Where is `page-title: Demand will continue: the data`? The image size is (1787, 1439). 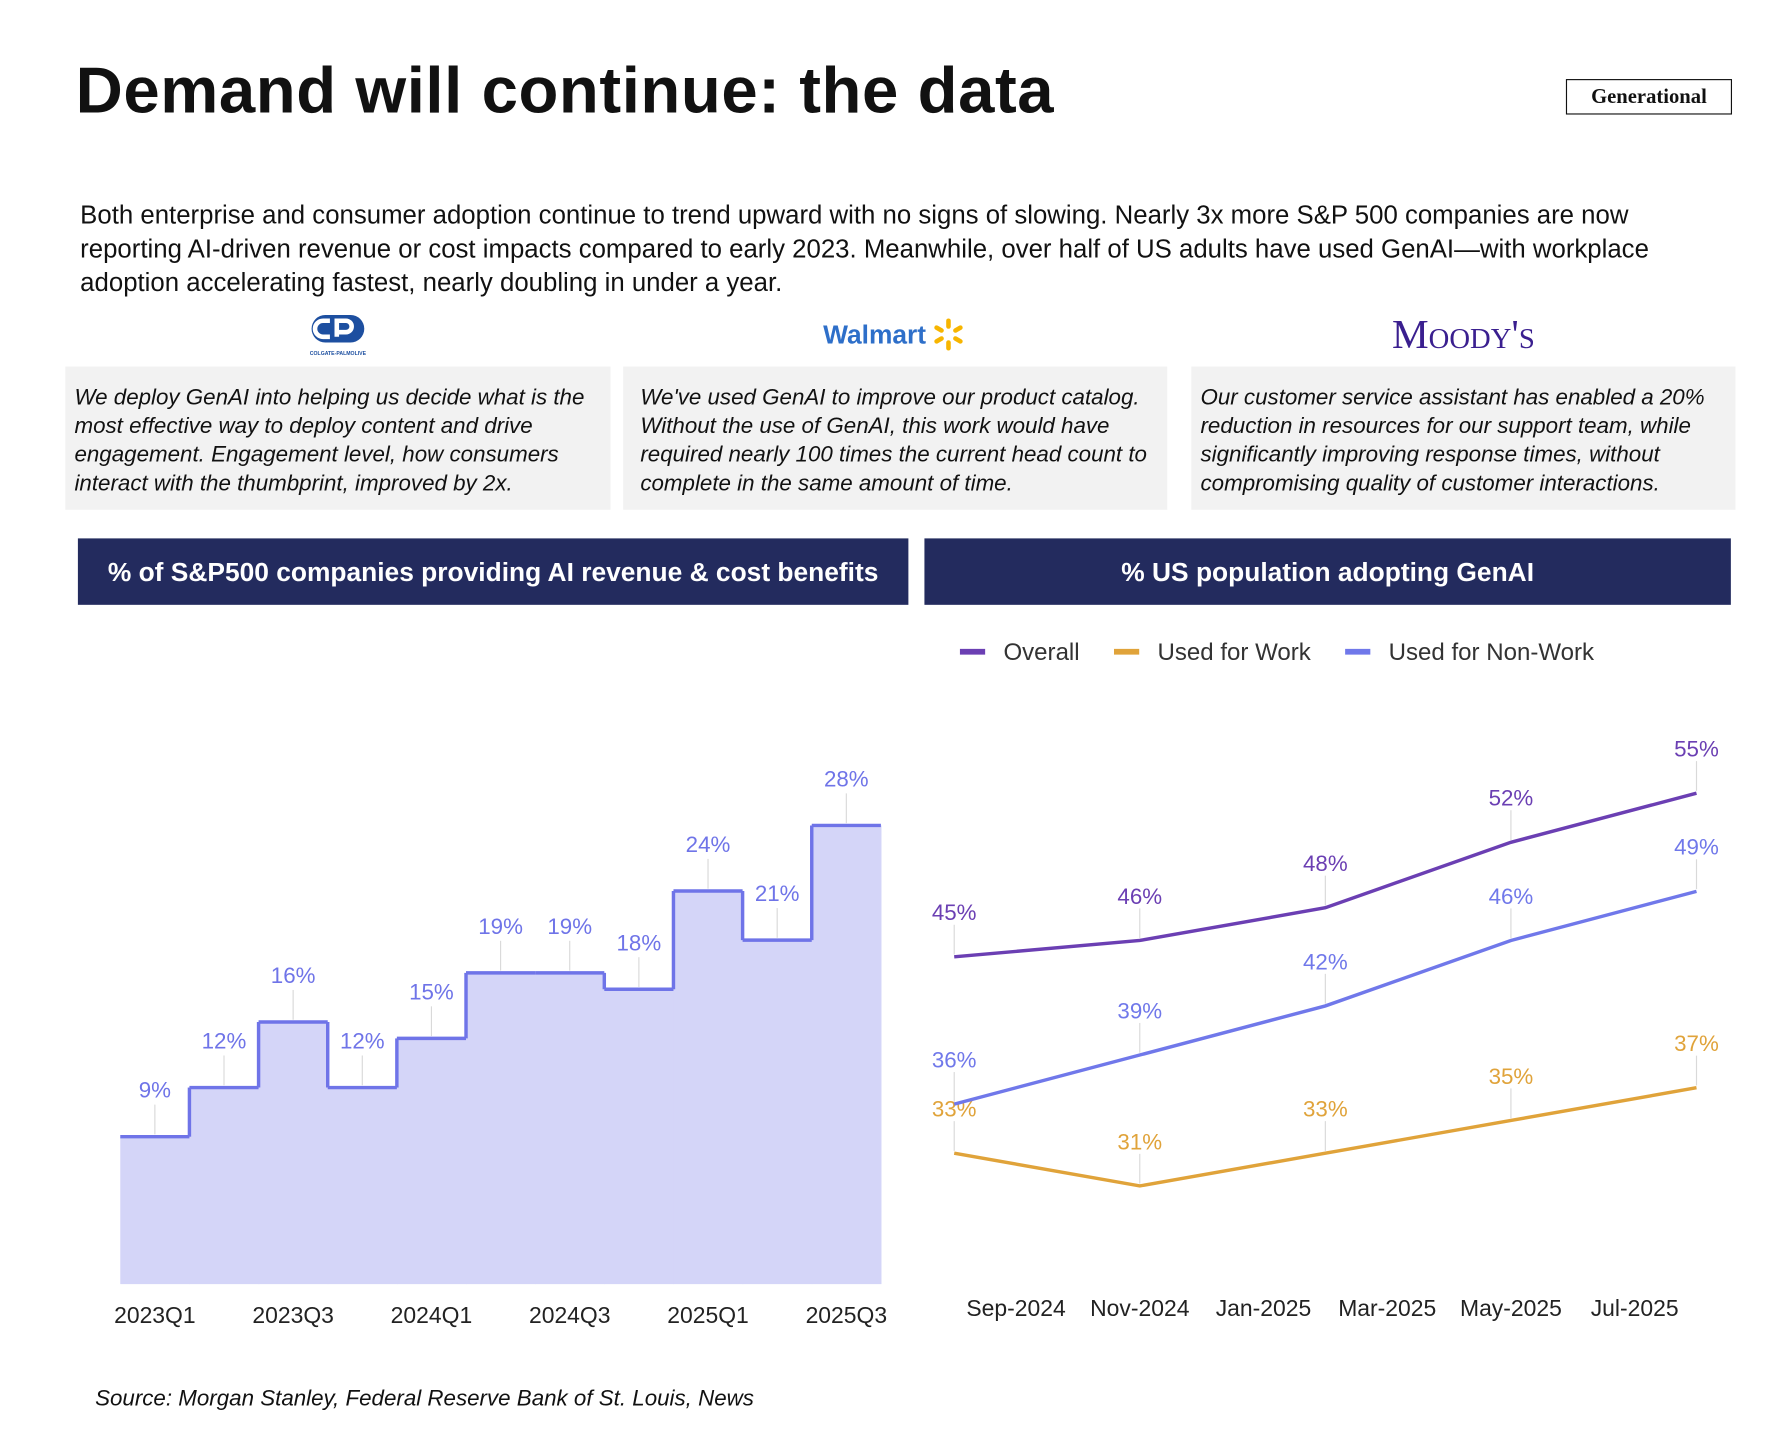
page-title: Demand will continue: the data is located at coordinates (565, 90).